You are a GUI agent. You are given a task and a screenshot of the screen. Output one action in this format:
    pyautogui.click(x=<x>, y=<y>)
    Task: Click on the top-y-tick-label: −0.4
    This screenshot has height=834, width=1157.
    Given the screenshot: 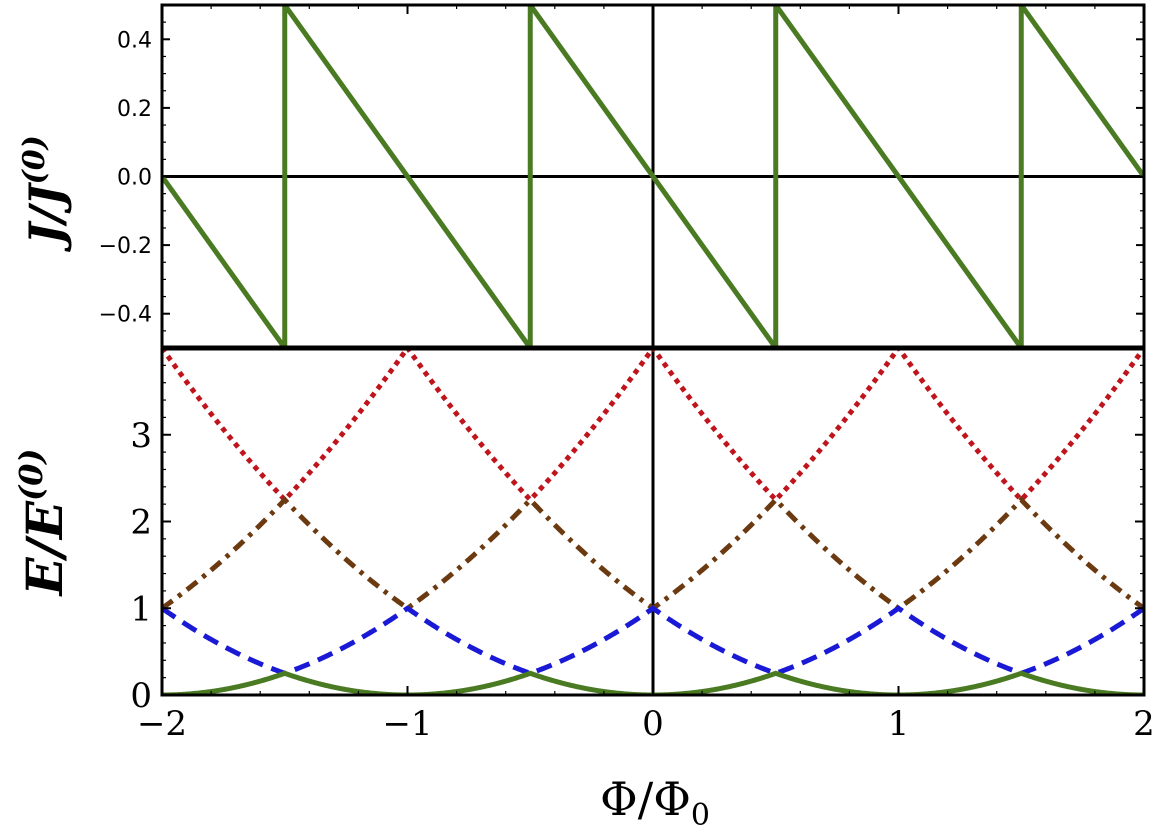 What is the action you would take?
    pyautogui.click(x=125, y=315)
    